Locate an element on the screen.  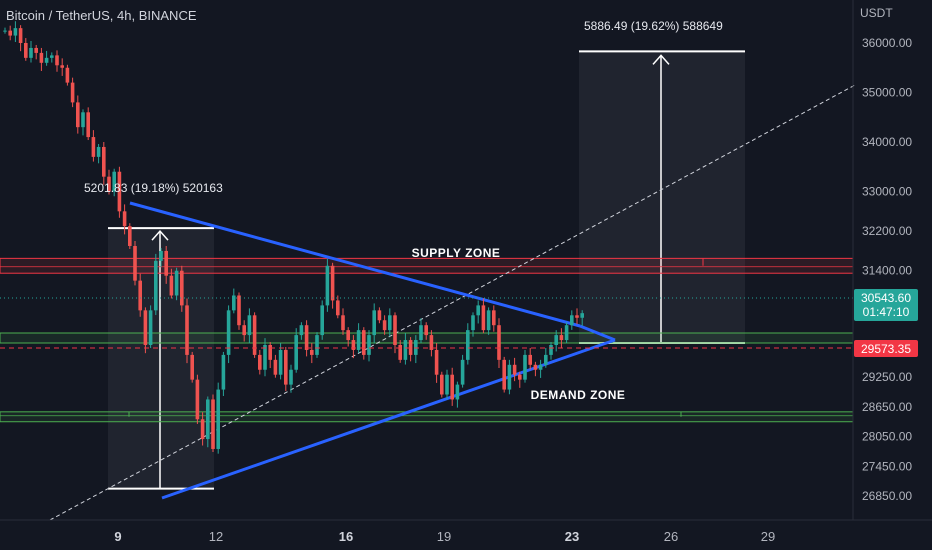
x-tick-label: 26 is located at coordinates (671, 536).